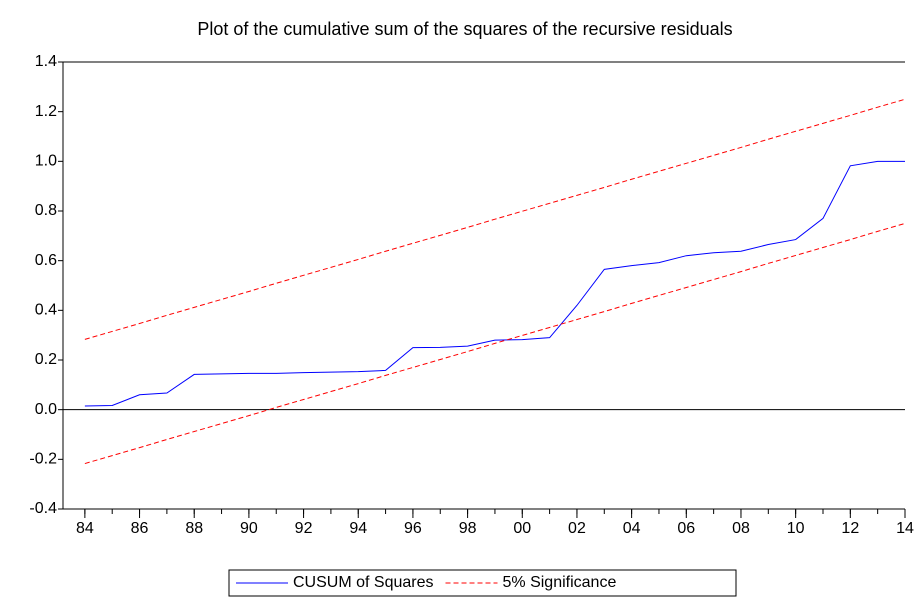  I want to click on x-tick-label: 92, so click(304, 528).